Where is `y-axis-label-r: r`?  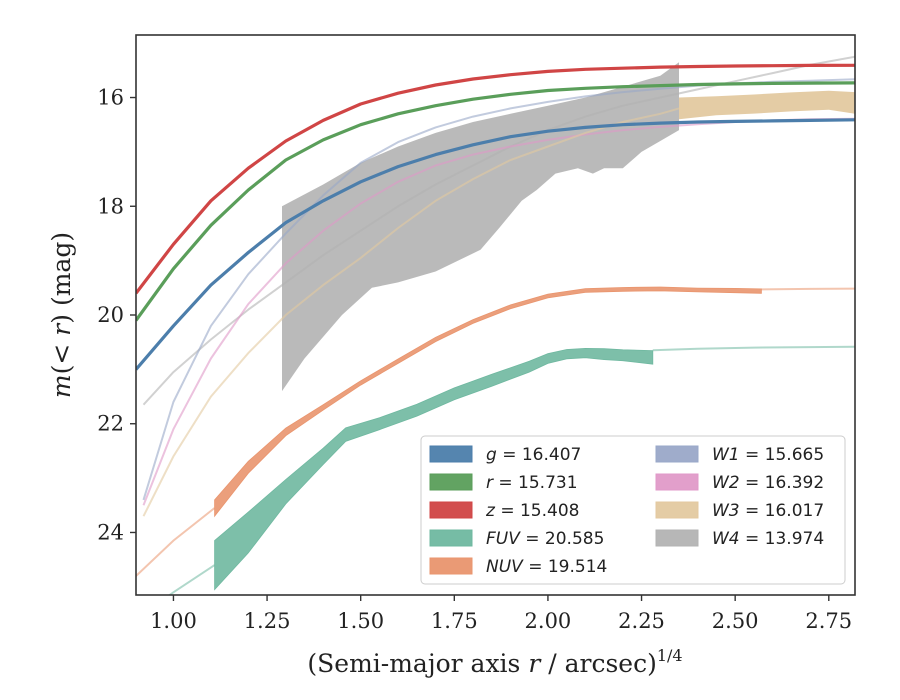
y-axis-label-r: r is located at coordinates (61, 329).